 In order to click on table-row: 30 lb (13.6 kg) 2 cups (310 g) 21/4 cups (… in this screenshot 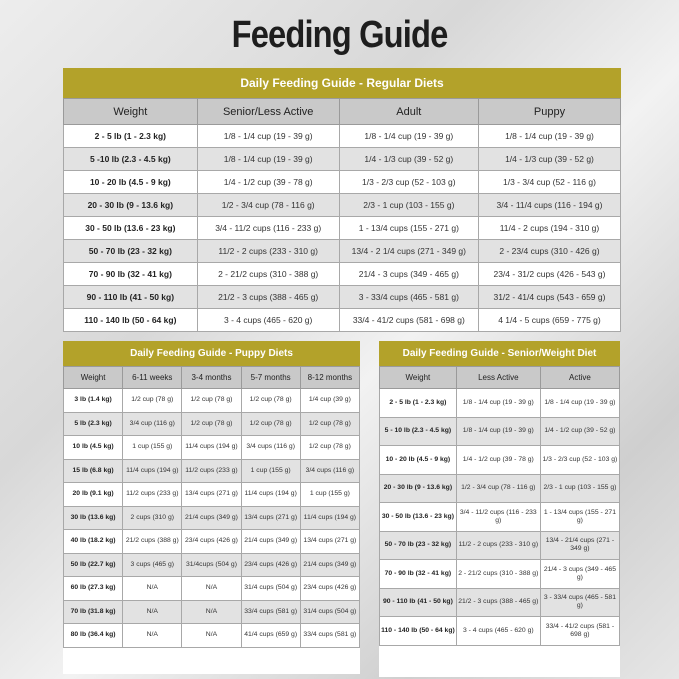, I will do `click(211, 517)`.